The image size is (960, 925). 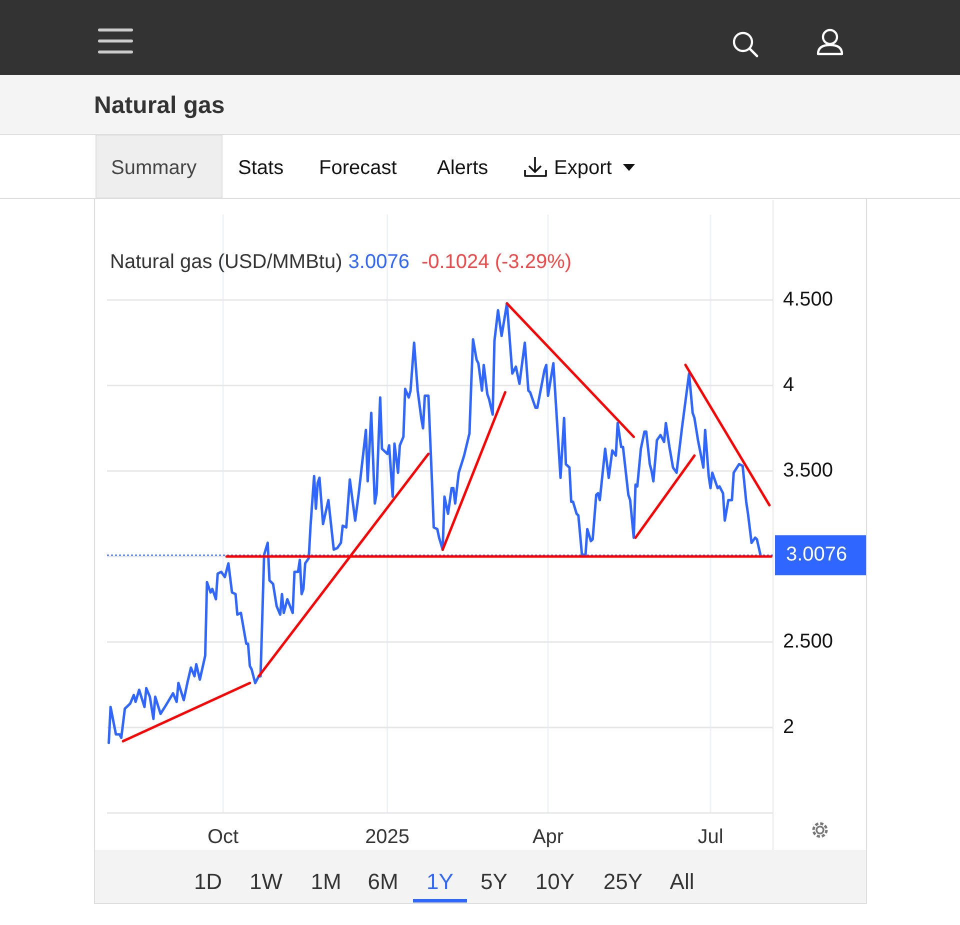 What do you see at coordinates (496, 262) in the screenshot?
I see `annotation: -0.1024 (-3.29%)` at bounding box center [496, 262].